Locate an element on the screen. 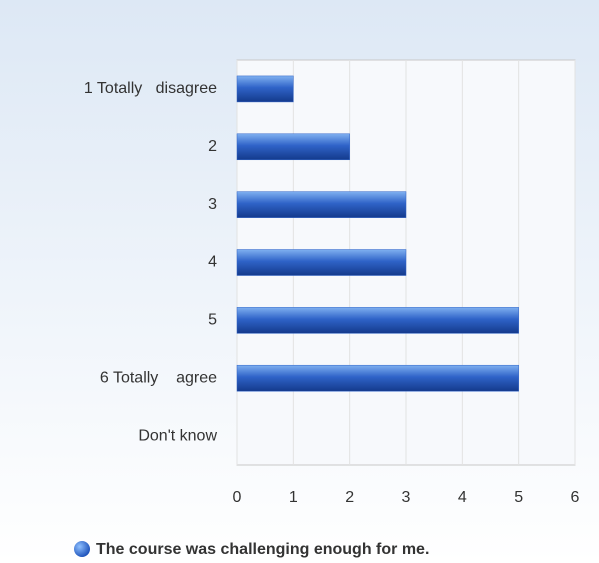  x-tick-label: 0 is located at coordinates (237, 497).